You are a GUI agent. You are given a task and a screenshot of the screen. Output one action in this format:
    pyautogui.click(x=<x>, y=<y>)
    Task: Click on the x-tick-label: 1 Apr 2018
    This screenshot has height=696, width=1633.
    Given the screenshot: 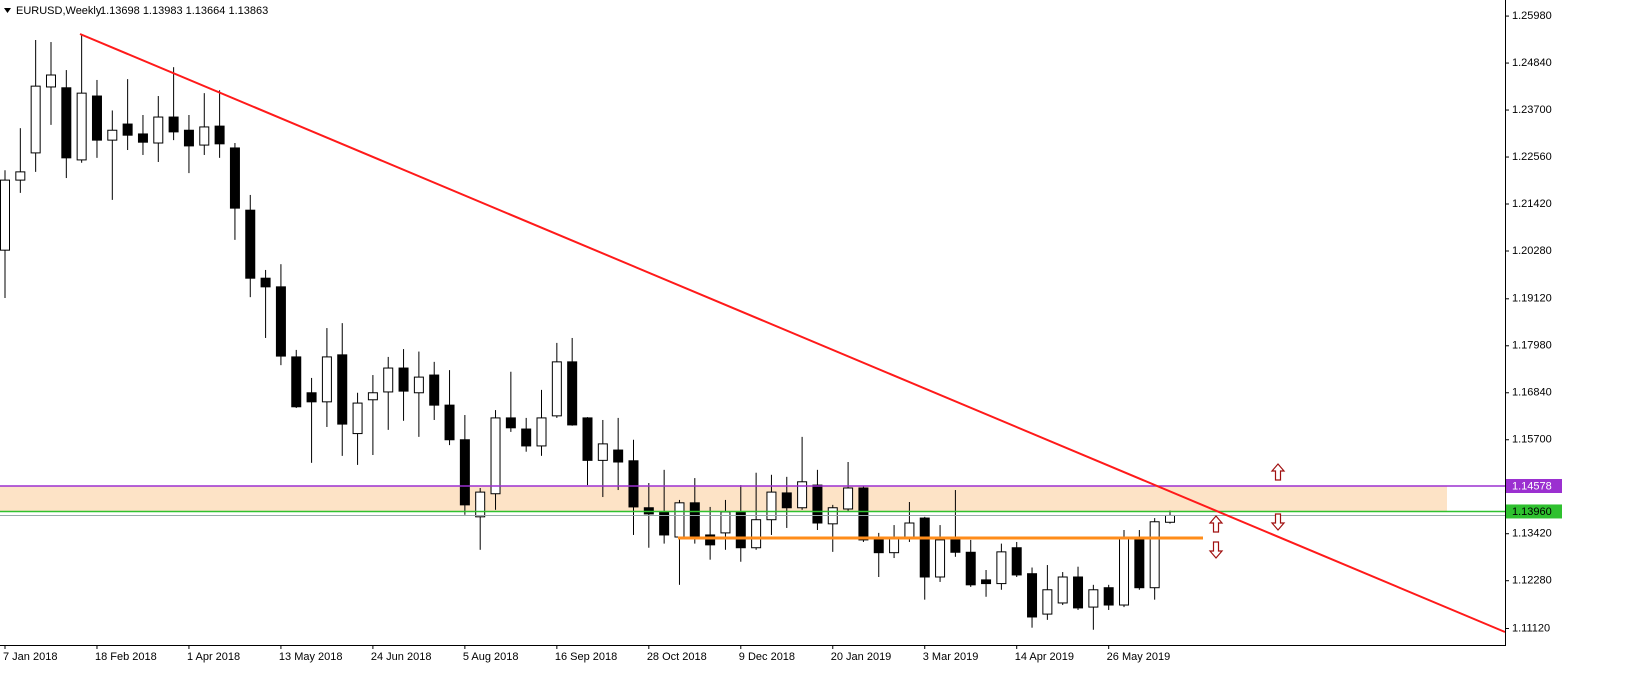 What is the action you would take?
    pyautogui.click(x=213, y=657)
    